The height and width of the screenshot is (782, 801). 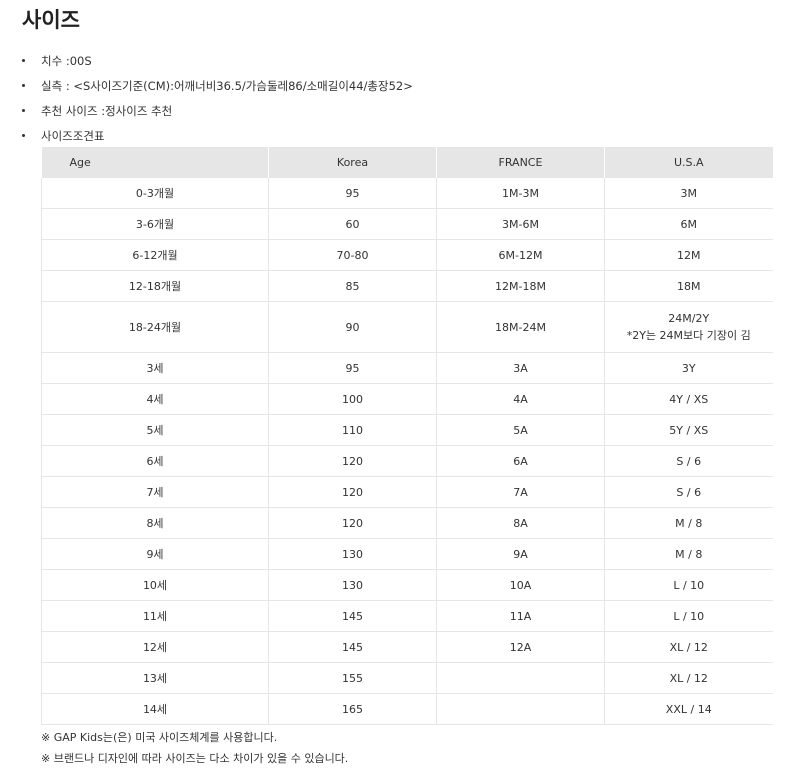 What do you see at coordinates (520, 616) in the screenshot?
I see `france-cell: 11A` at bounding box center [520, 616].